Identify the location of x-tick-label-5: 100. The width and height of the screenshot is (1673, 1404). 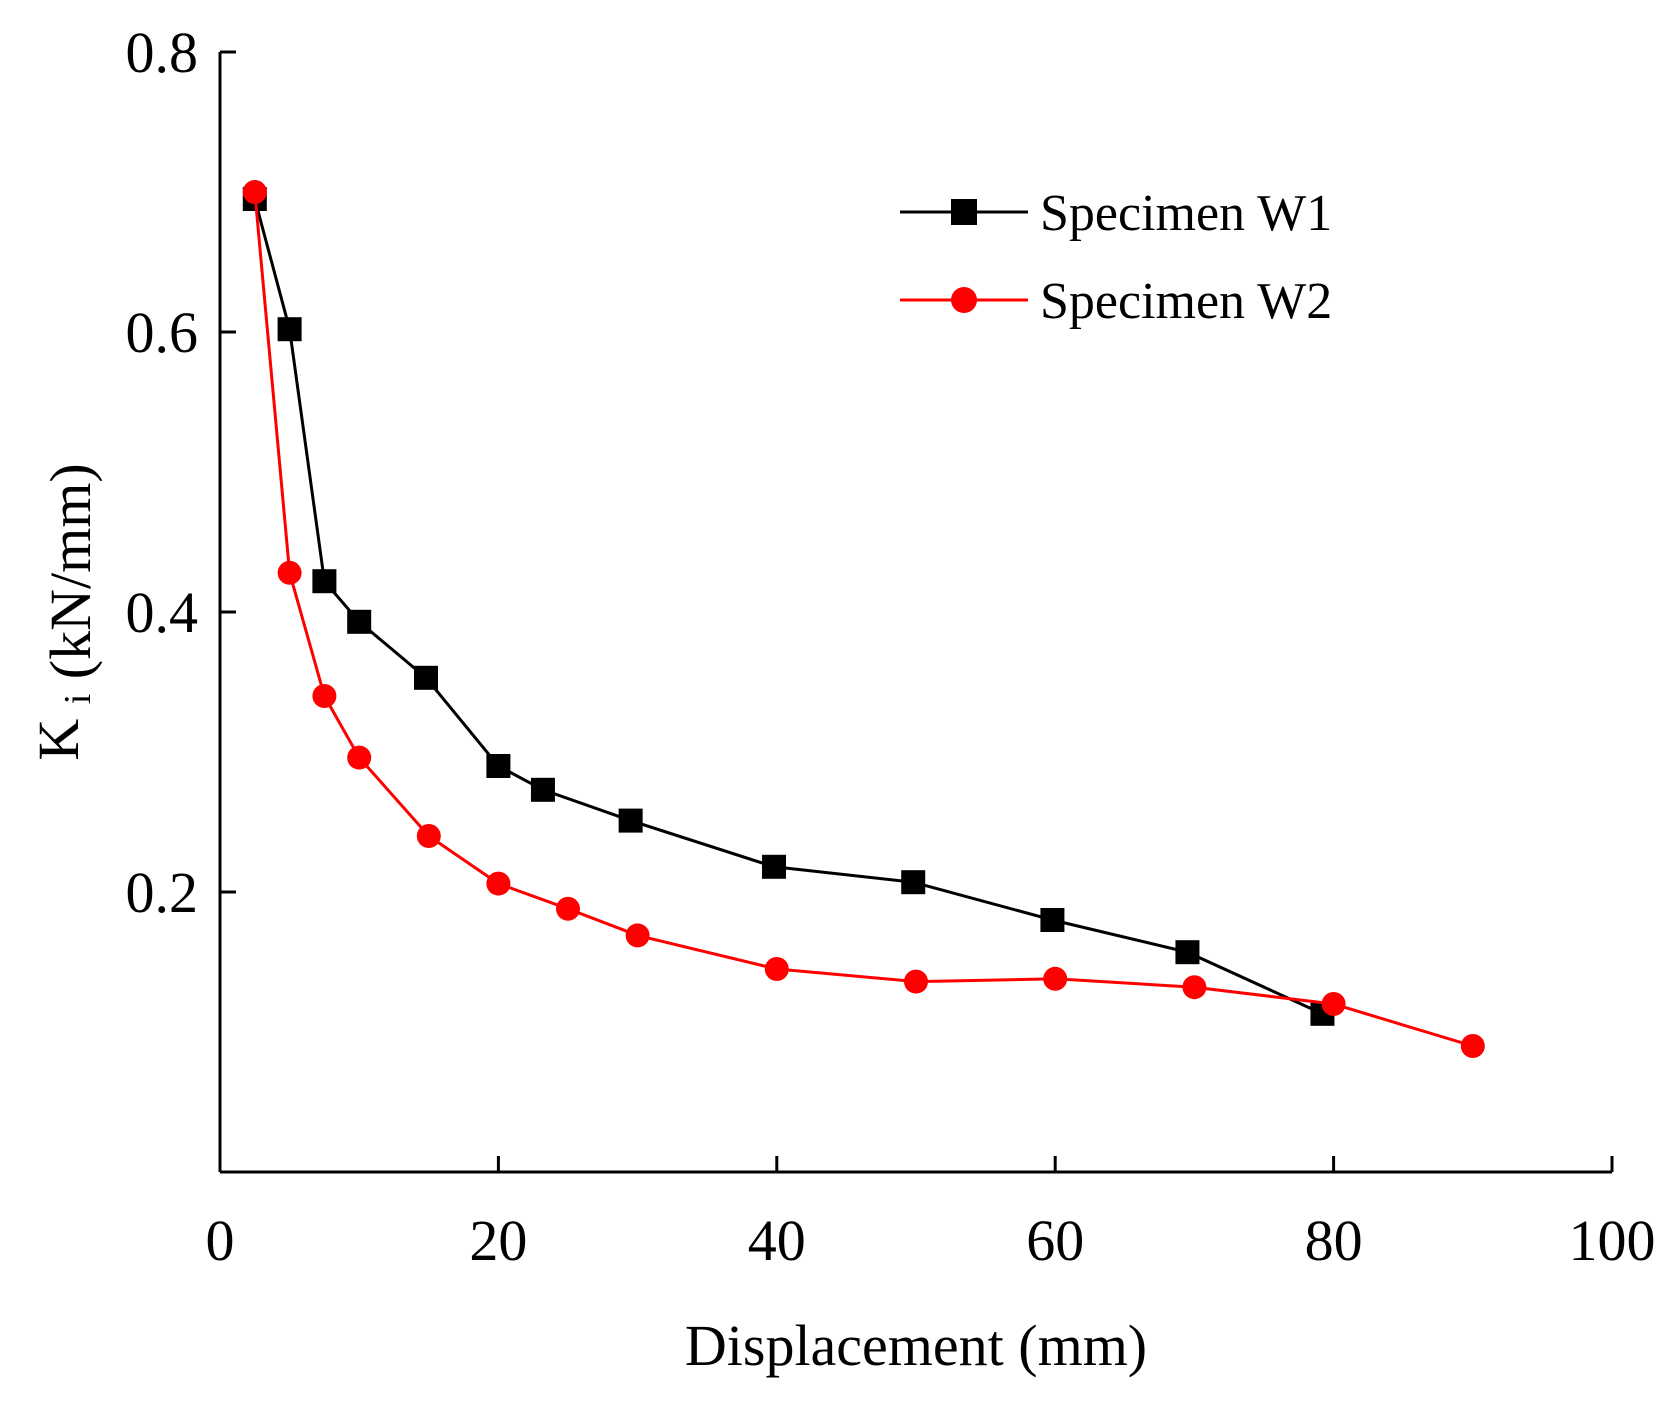
(1612, 1240).